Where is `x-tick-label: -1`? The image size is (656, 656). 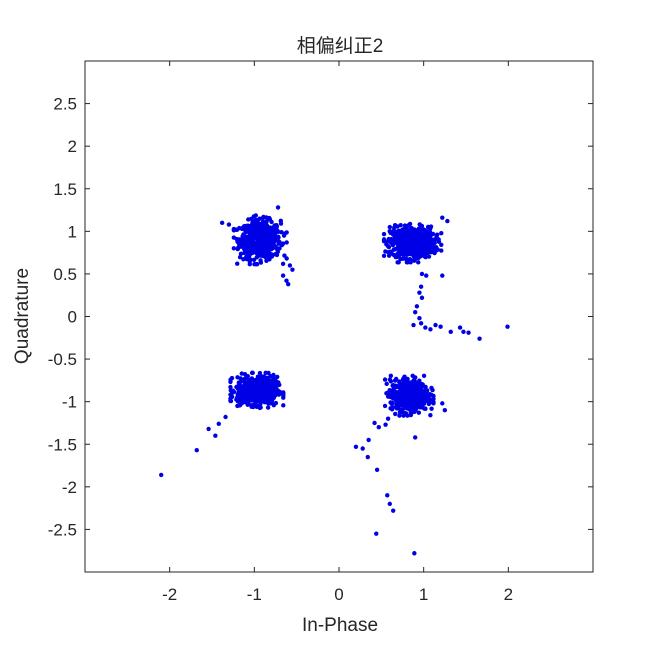 x-tick-label: -1 is located at coordinates (254, 594).